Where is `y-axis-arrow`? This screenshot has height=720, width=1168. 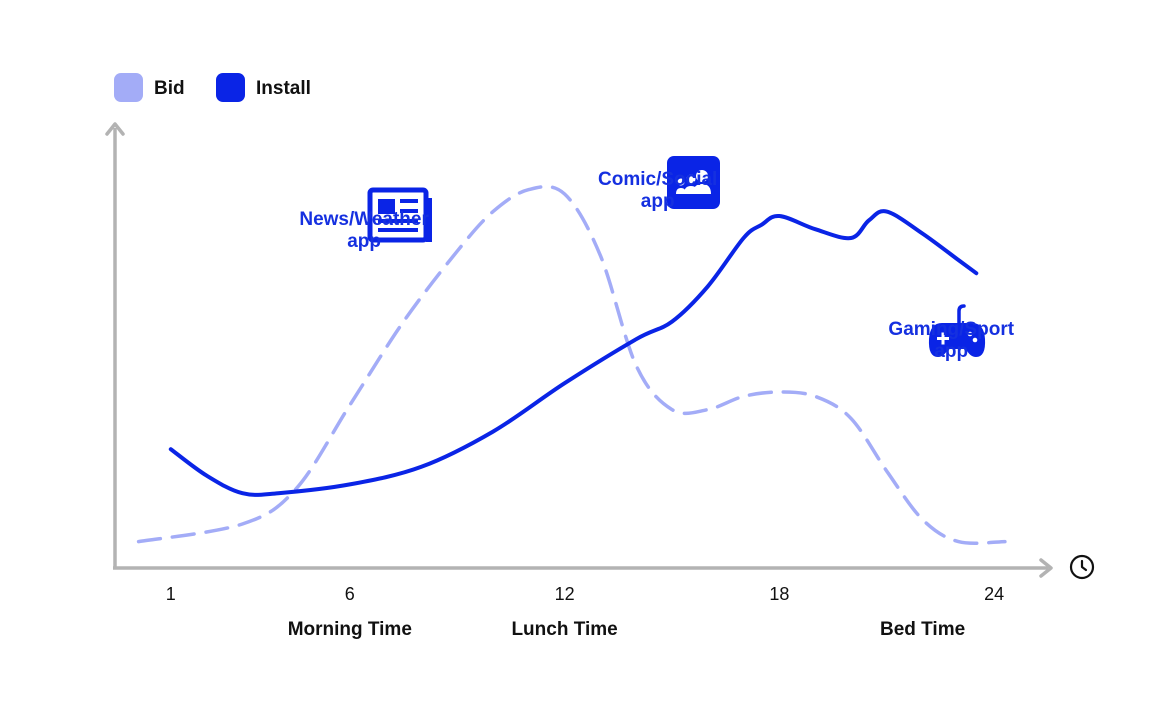 y-axis-arrow is located at coordinates (115, 129).